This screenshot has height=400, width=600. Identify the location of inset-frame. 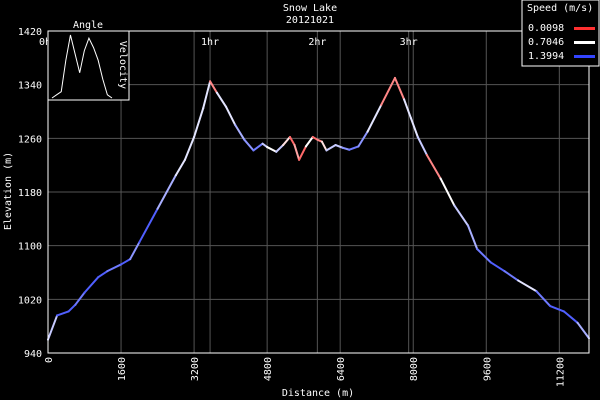
(88, 65).